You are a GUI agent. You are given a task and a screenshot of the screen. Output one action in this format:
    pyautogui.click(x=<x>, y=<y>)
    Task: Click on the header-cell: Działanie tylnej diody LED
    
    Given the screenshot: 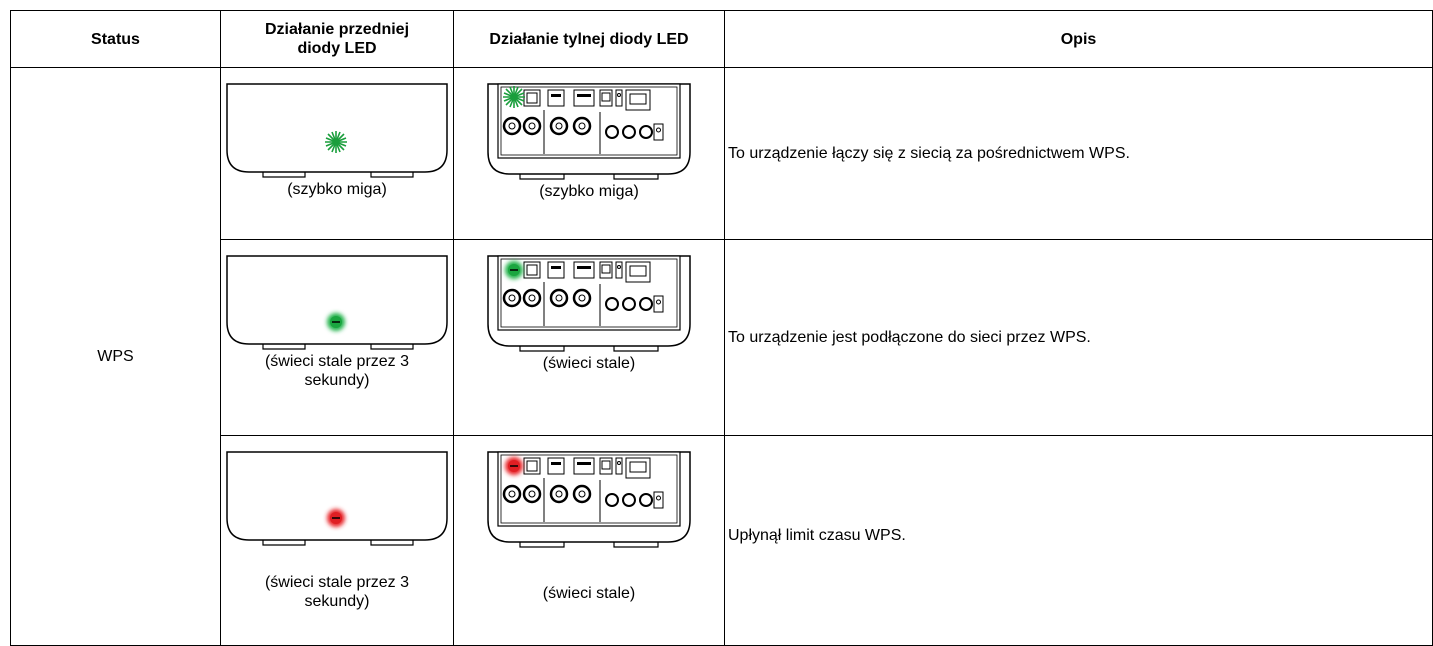 What is the action you would take?
    pyautogui.click(x=589, y=39)
    